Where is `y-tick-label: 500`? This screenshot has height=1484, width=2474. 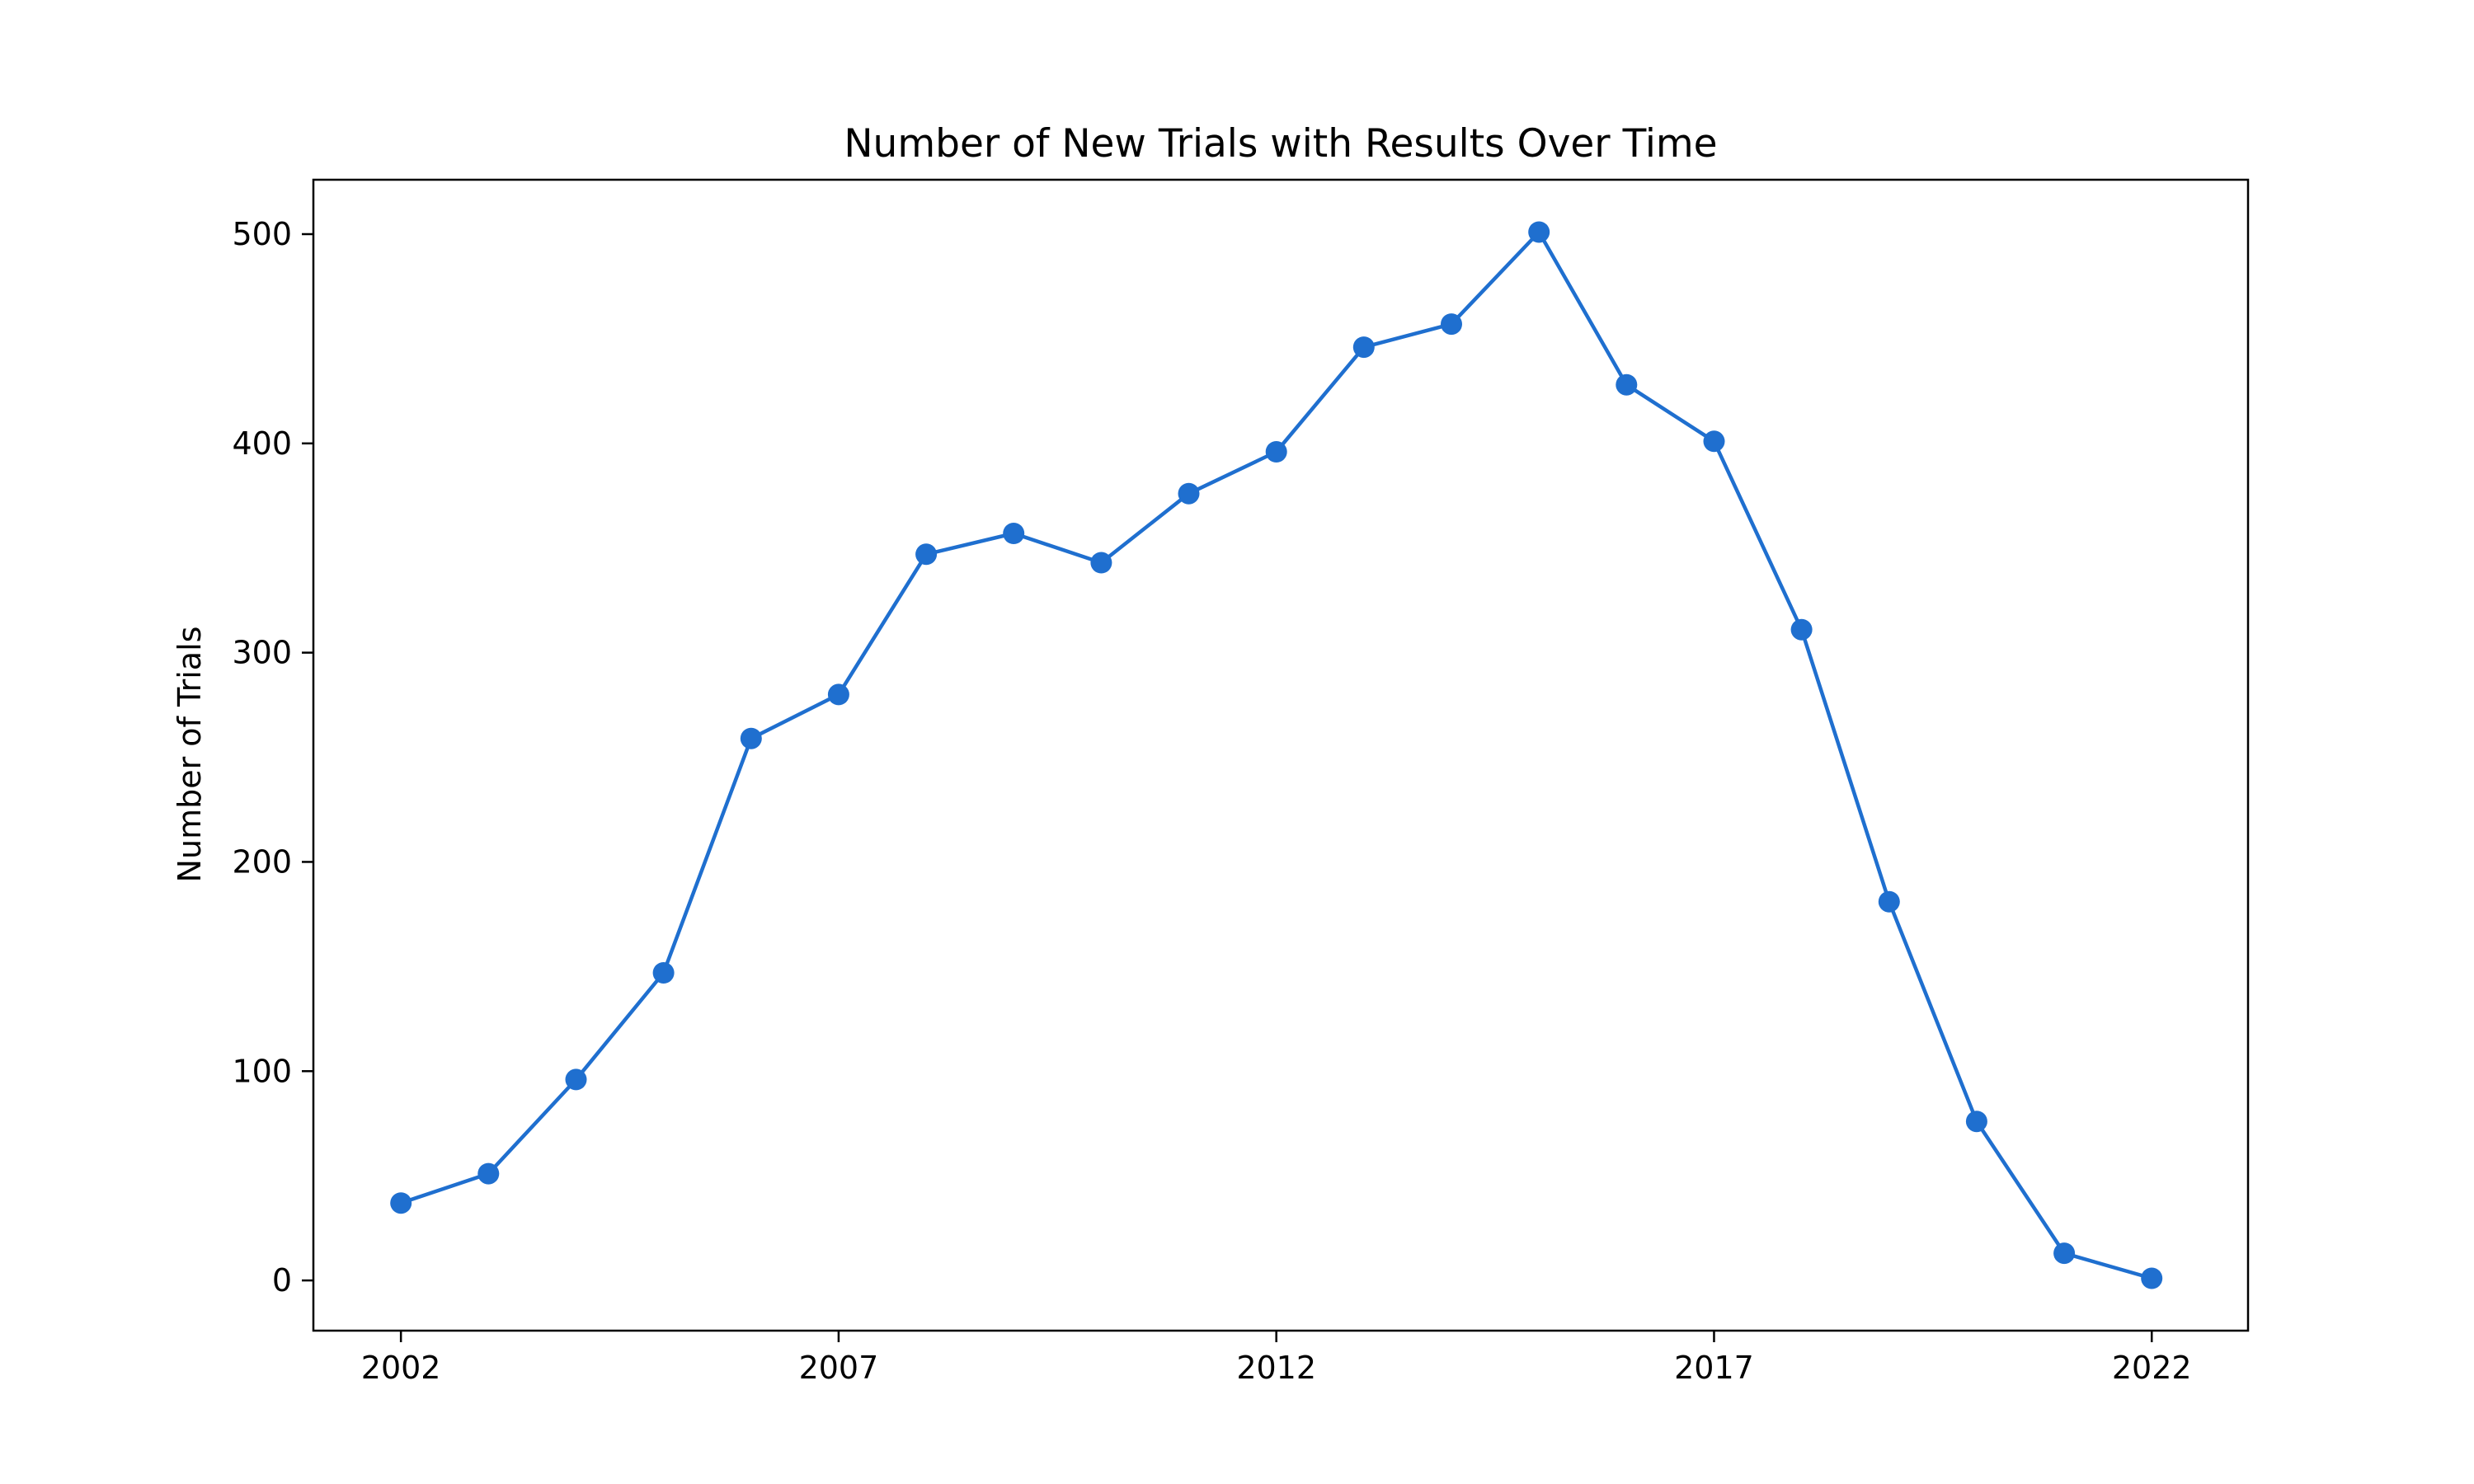
y-tick-label: 500 is located at coordinates (262, 234).